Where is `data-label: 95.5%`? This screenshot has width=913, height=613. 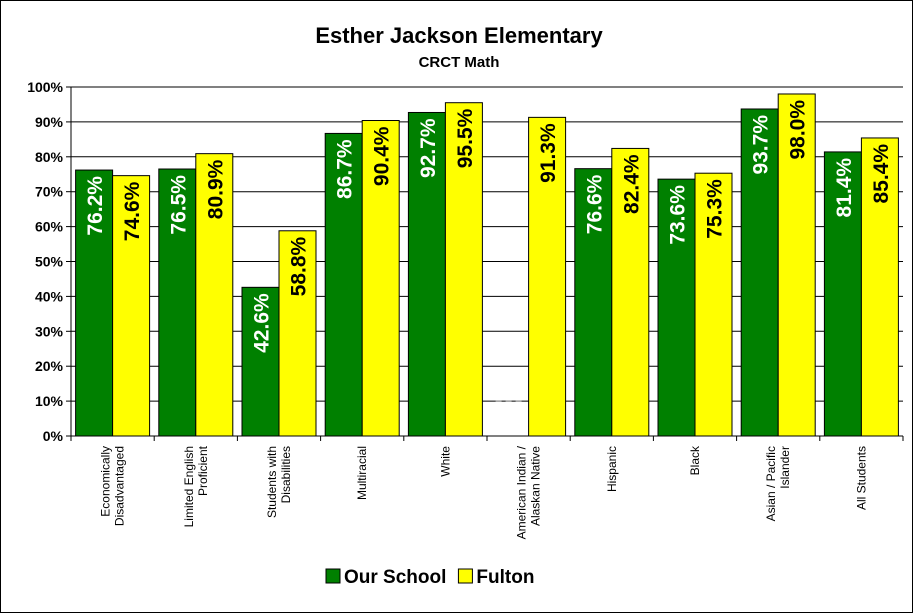 data-label: 95.5% is located at coordinates (465, 138).